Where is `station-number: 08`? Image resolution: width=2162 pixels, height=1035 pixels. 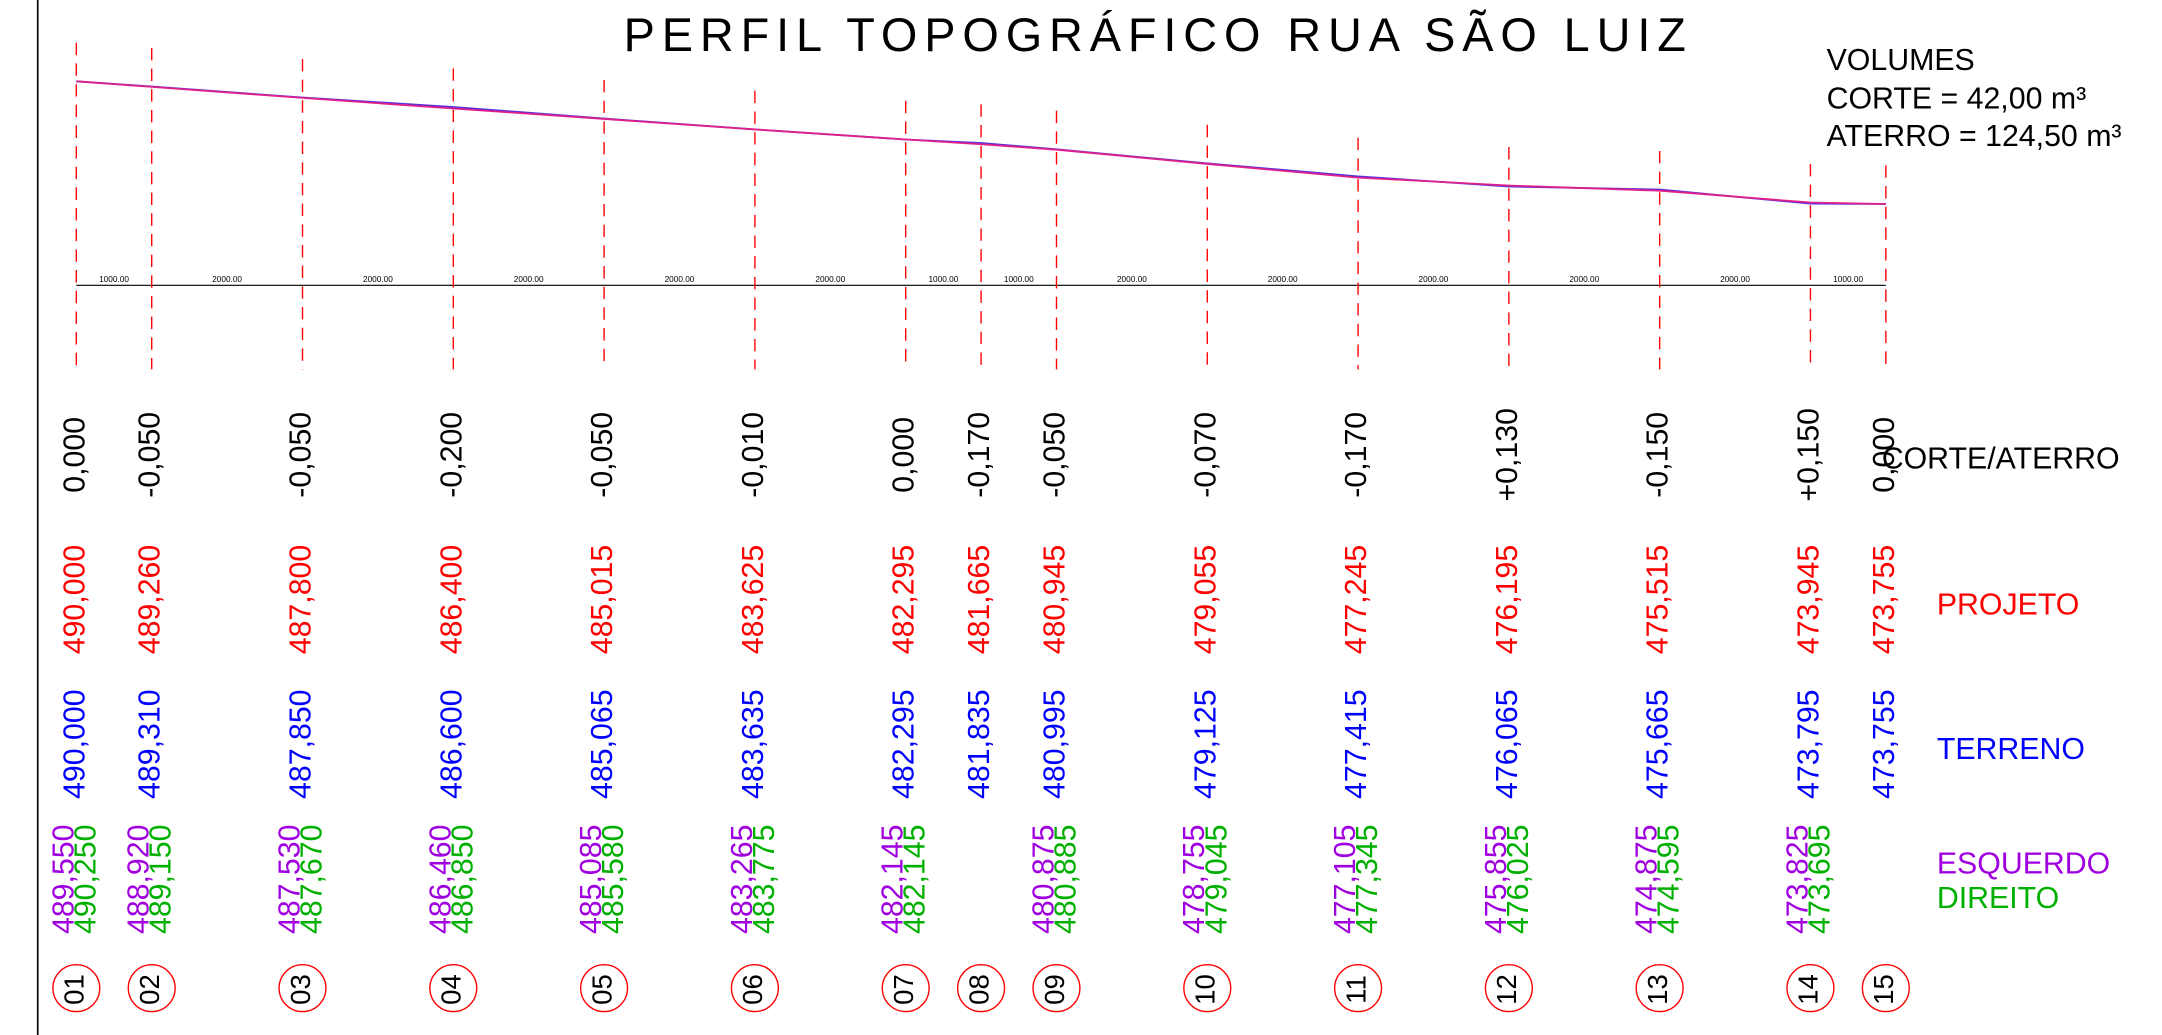 station-number: 08 is located at coordinates (978, 989).